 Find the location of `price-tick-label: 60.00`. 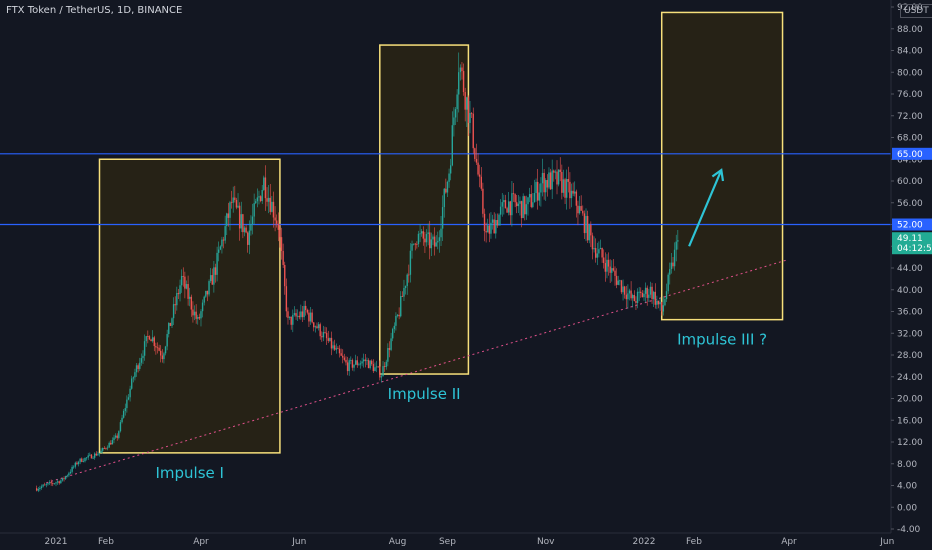

price-tick-label: 60.00 is located at coordinates (910, 182).